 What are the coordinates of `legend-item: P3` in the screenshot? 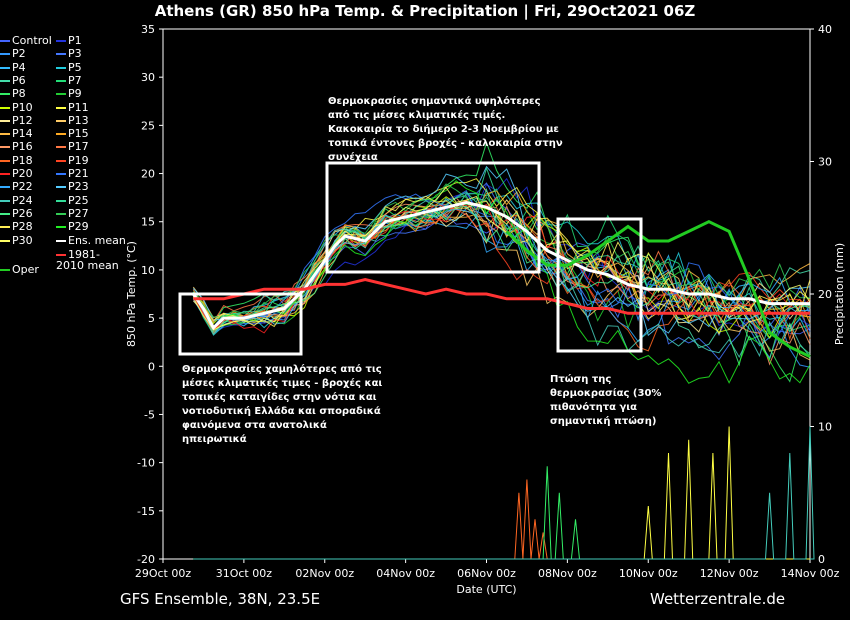 It's located at (69, 53).